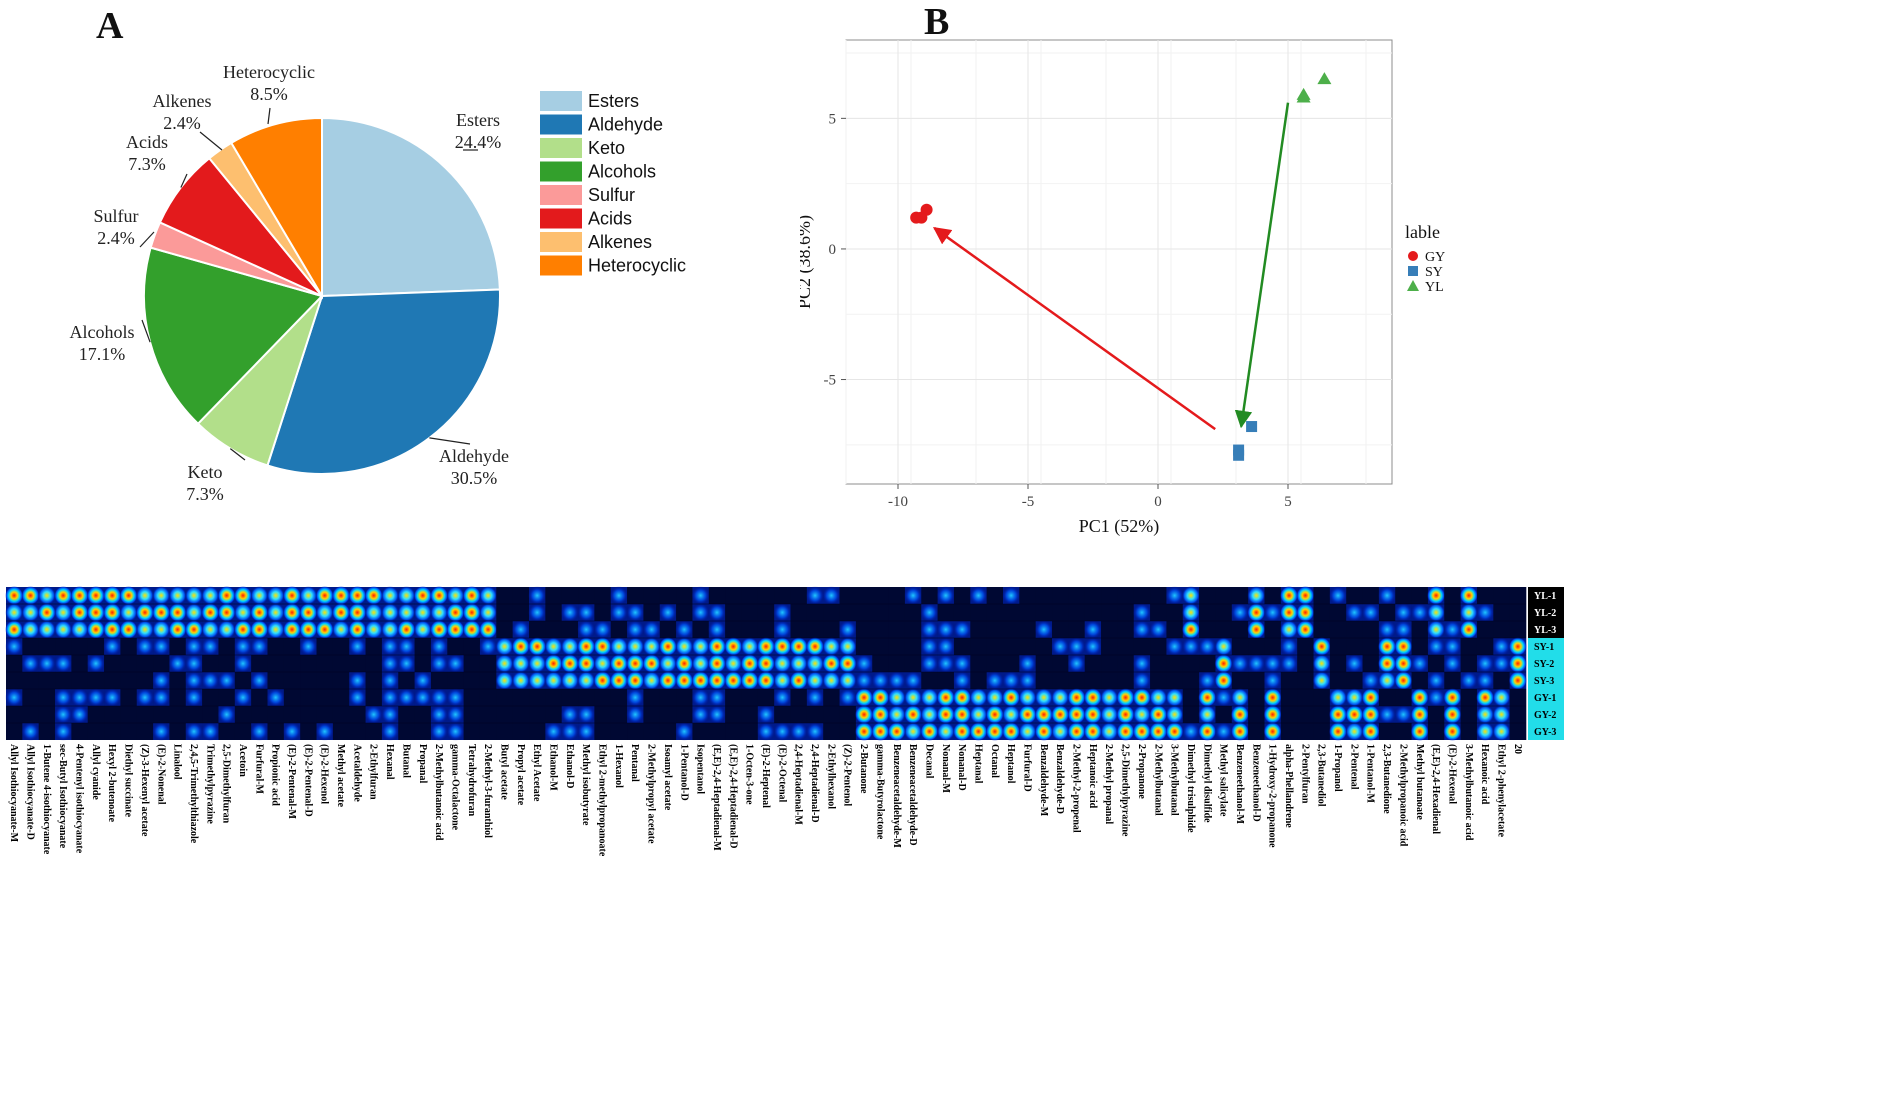  Describe the element at coordinates (1119, 262) in the screenshot. I see `pca-plot-area` at that location.